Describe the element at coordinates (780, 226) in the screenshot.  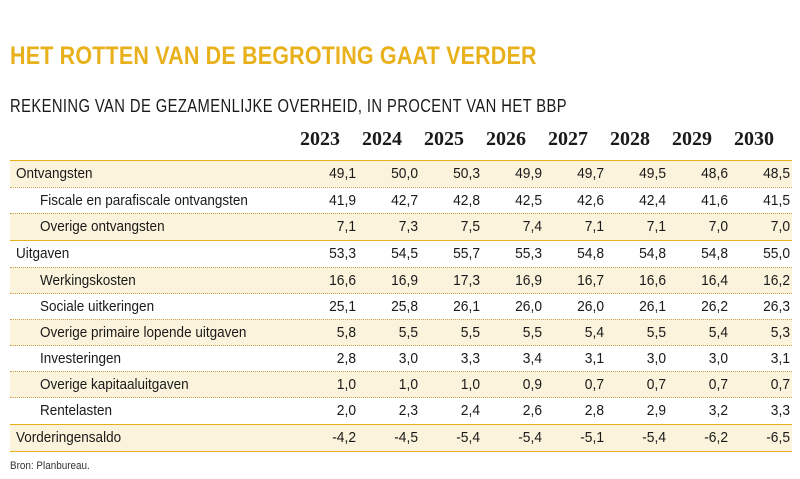
I see `table-cell: 7,0` at that location.